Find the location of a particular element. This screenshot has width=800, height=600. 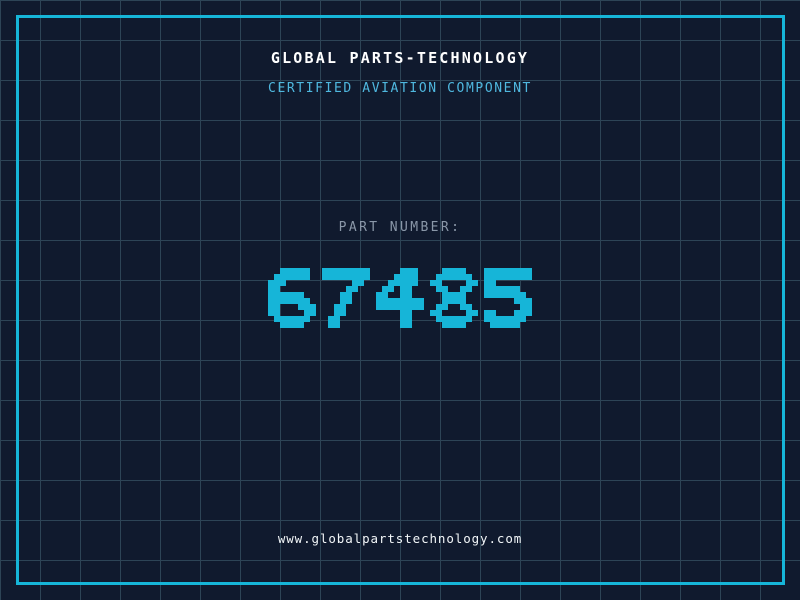

certificate-subtitle: CERTIFIED AVIATION COMPONENT is located at coordinates (400, 88).